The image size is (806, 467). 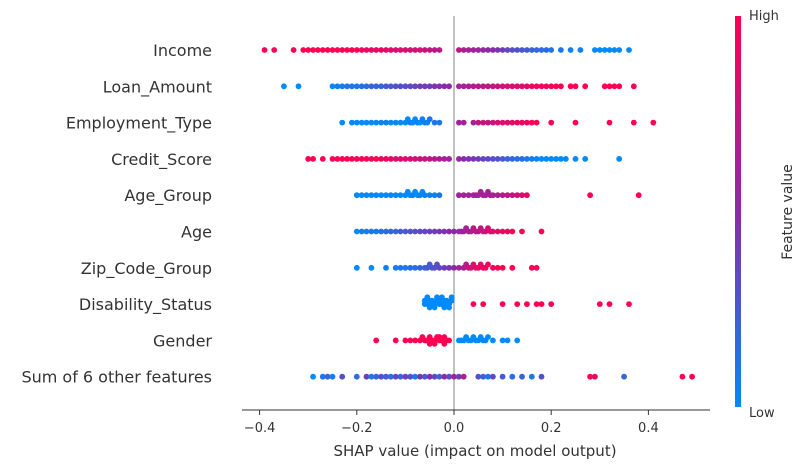 I want to click on feature-label: Age, so click(x=196, y=232).